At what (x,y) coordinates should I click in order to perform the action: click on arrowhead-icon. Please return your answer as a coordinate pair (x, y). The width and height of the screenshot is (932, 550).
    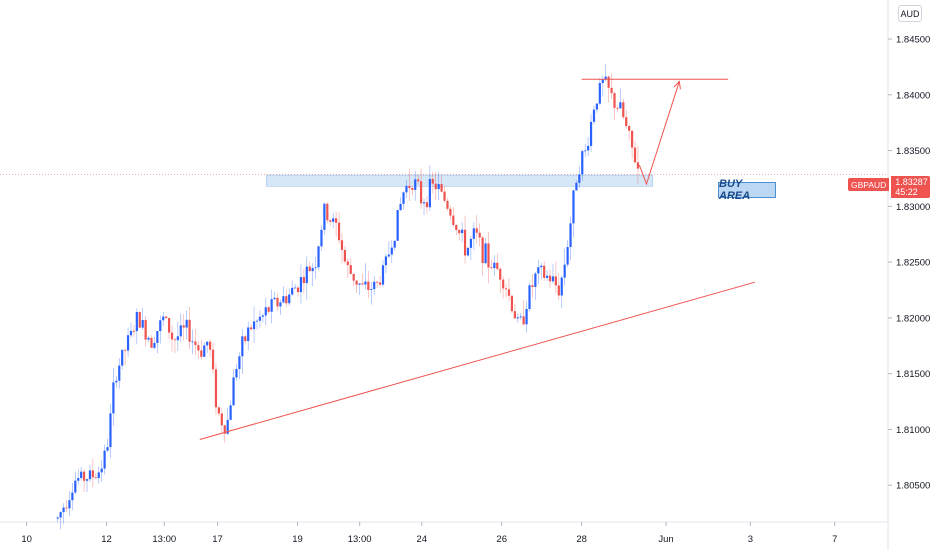
    Looking at the image, I should click on (677, 85).